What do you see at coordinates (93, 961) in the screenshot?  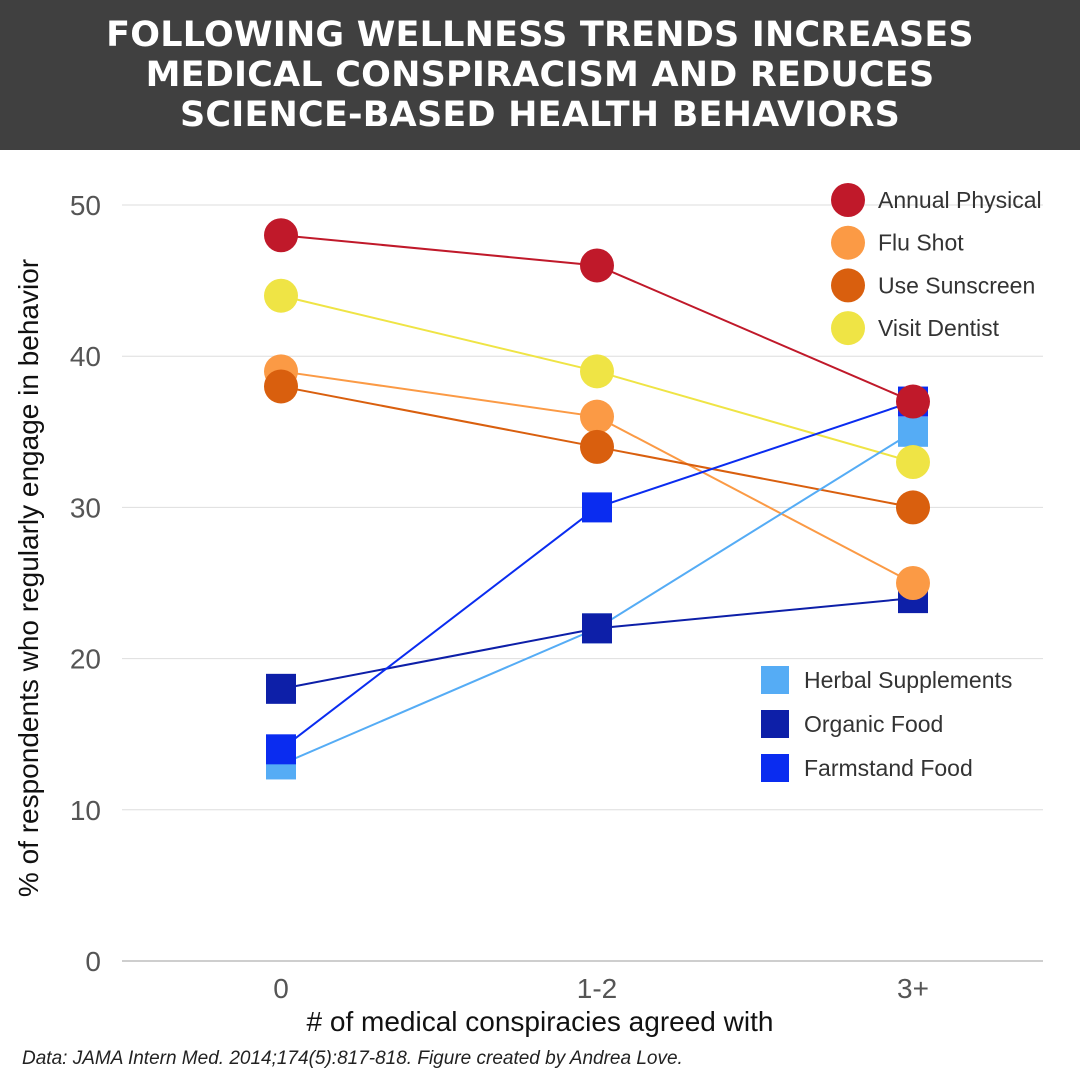 I see `y-tick-label: 0` at bounding box center [93, 961].